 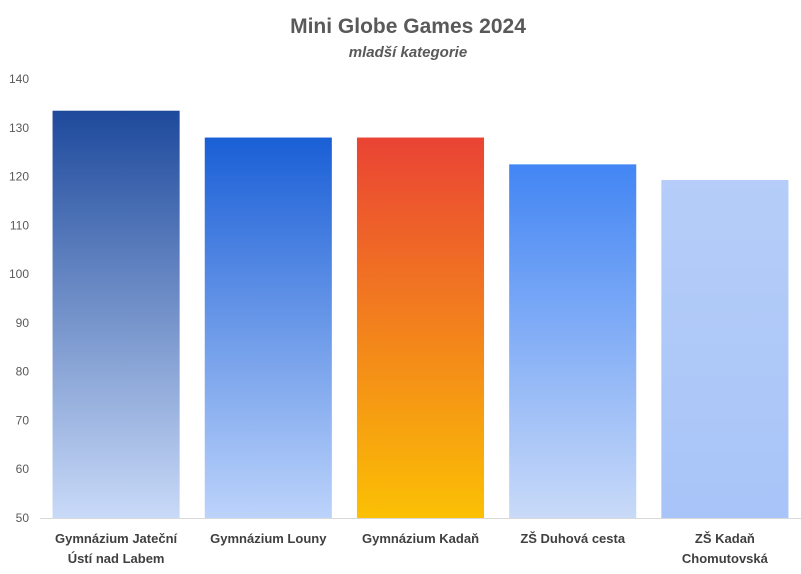 I want to click on y-tick-label: 90, so click(x=23, y=323).